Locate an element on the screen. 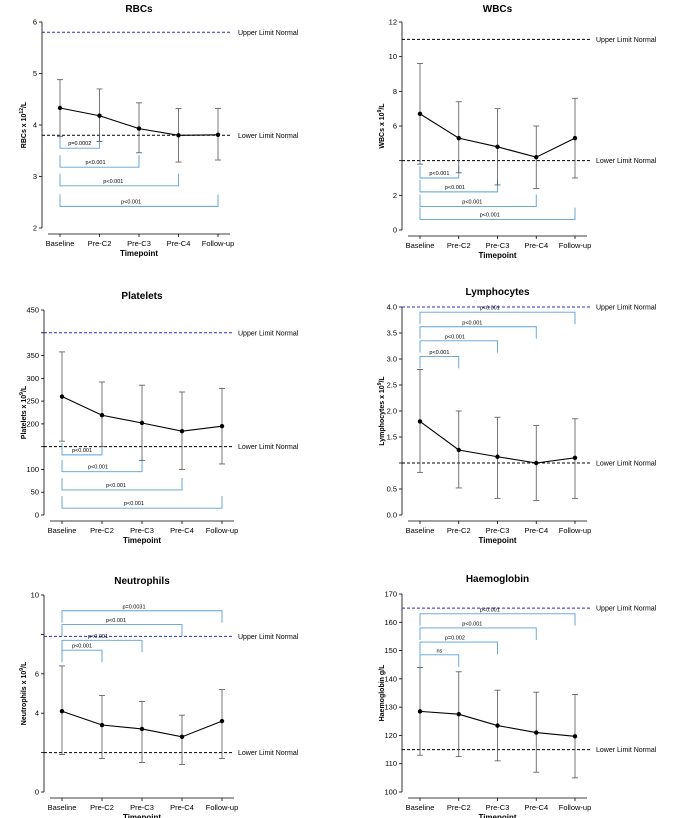  y-axis-label: Lymphocytes x 109/L is located at coordinates (381, 411).